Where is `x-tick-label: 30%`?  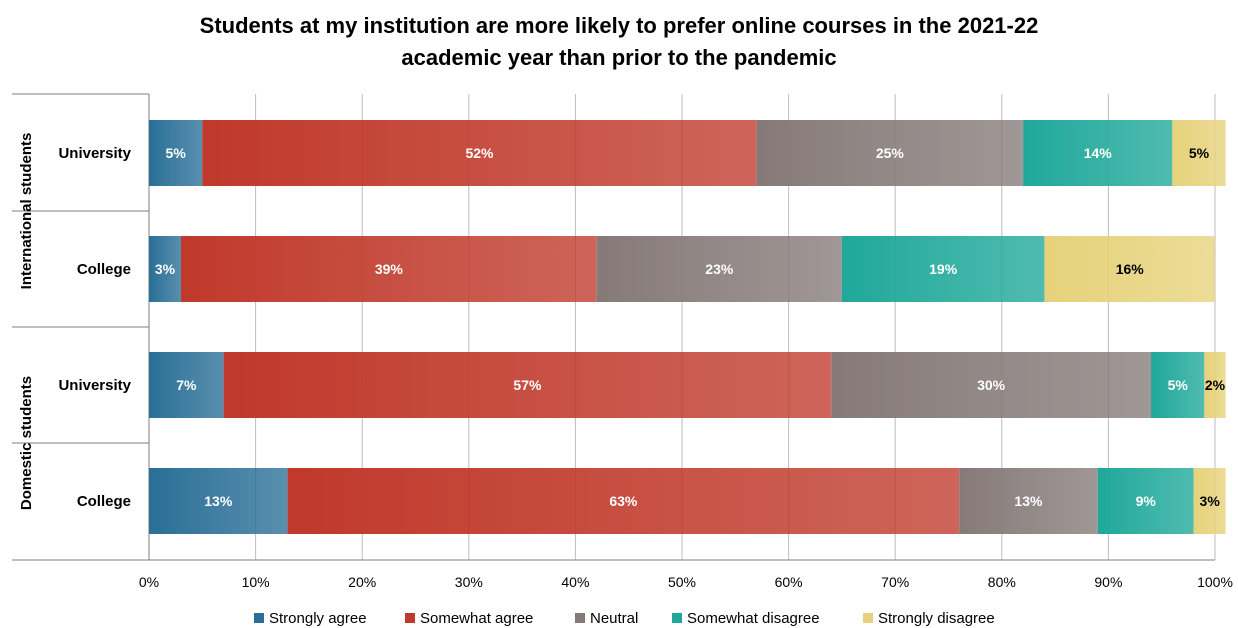
x-tick-label: 30% is located at coordinates (469, 582).